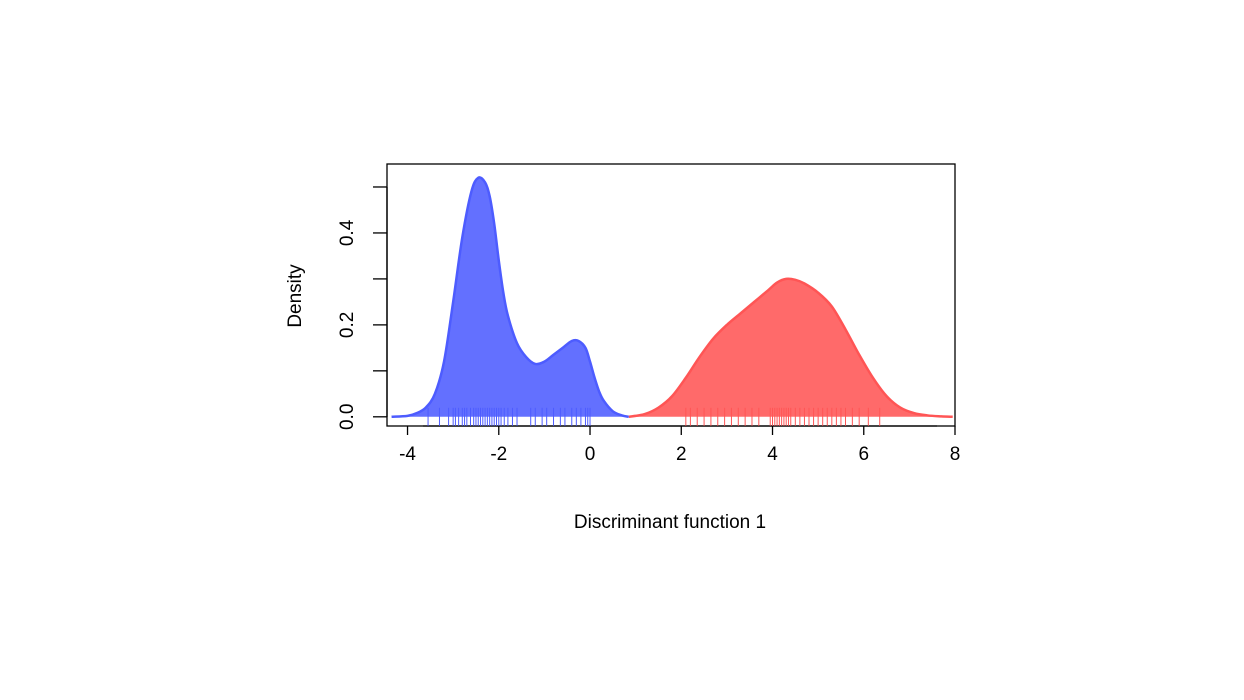 The width and height of the screenshot is (1244, 700). Describe the element at coordinates (295, 296) in the screenshot. I see `y-axis-label: Density` at that location.